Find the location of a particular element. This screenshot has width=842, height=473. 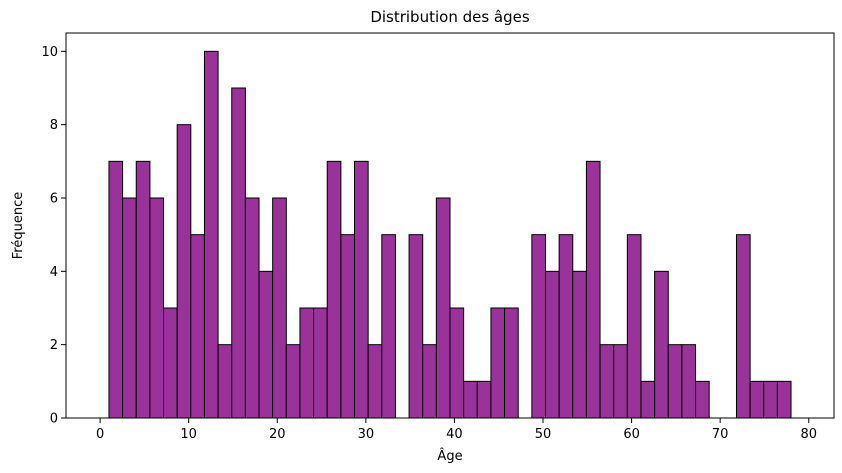

y-axis: 0 2 4 6 8 10 is located at coordinates (53, 236).